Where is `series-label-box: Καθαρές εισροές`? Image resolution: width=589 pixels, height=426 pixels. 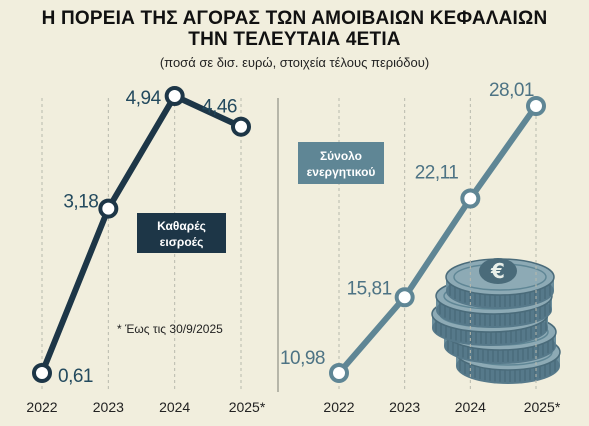
series-label-box: Καθαρές εισροές is located at coordinates (181, 233).